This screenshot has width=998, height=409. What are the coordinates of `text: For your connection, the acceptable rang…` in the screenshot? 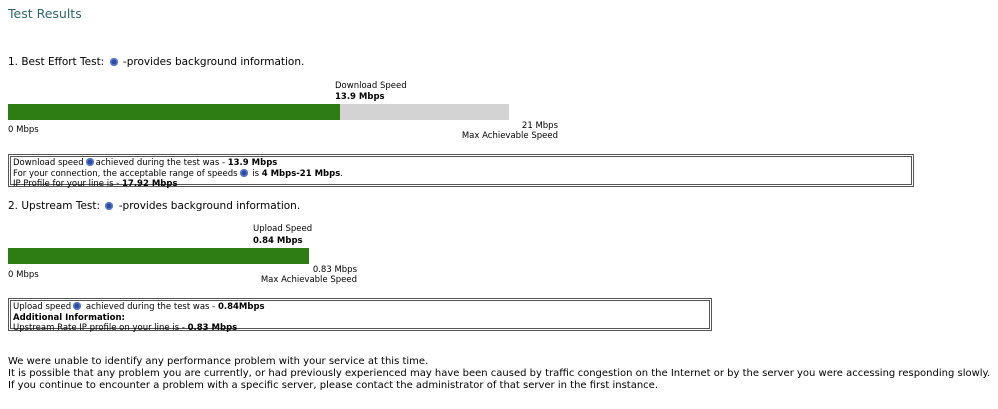 It's located at (125, 173).